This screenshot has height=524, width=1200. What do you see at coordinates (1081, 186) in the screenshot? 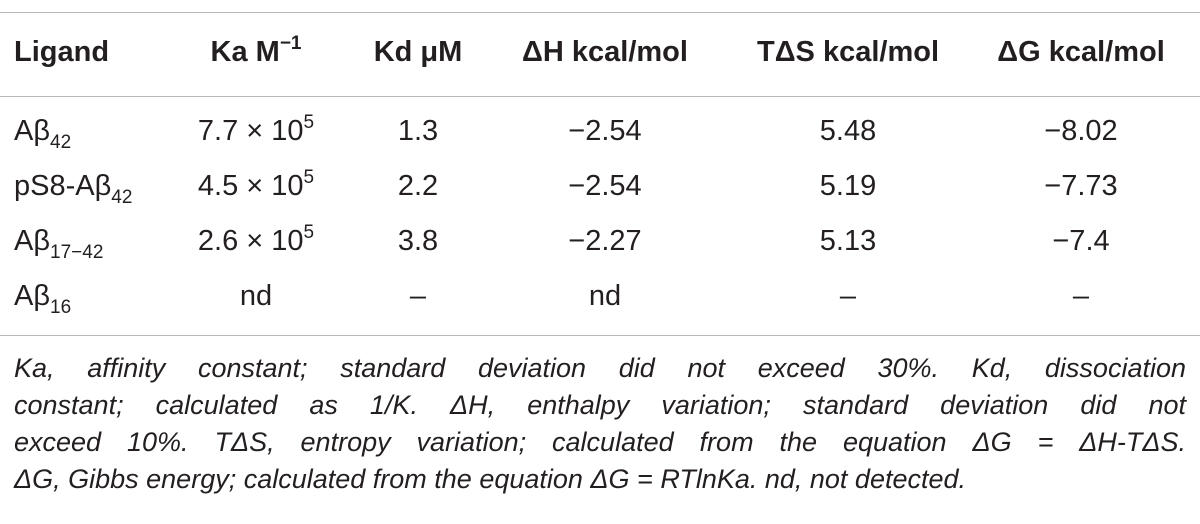
I see `cell-dg: −7.73` at bounding box center [1081, 186].